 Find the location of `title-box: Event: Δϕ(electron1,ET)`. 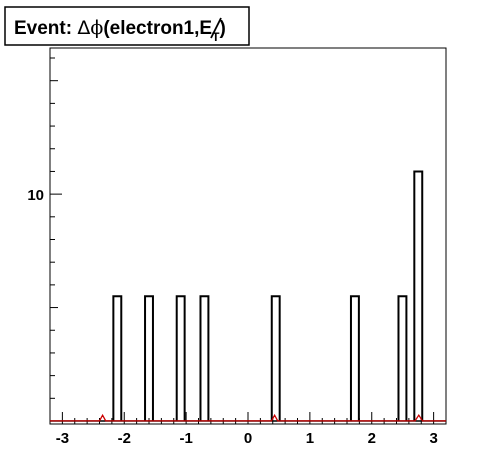

title-box: Event: Δϕ(electron1,ET) is located at coordinates (127, 26).